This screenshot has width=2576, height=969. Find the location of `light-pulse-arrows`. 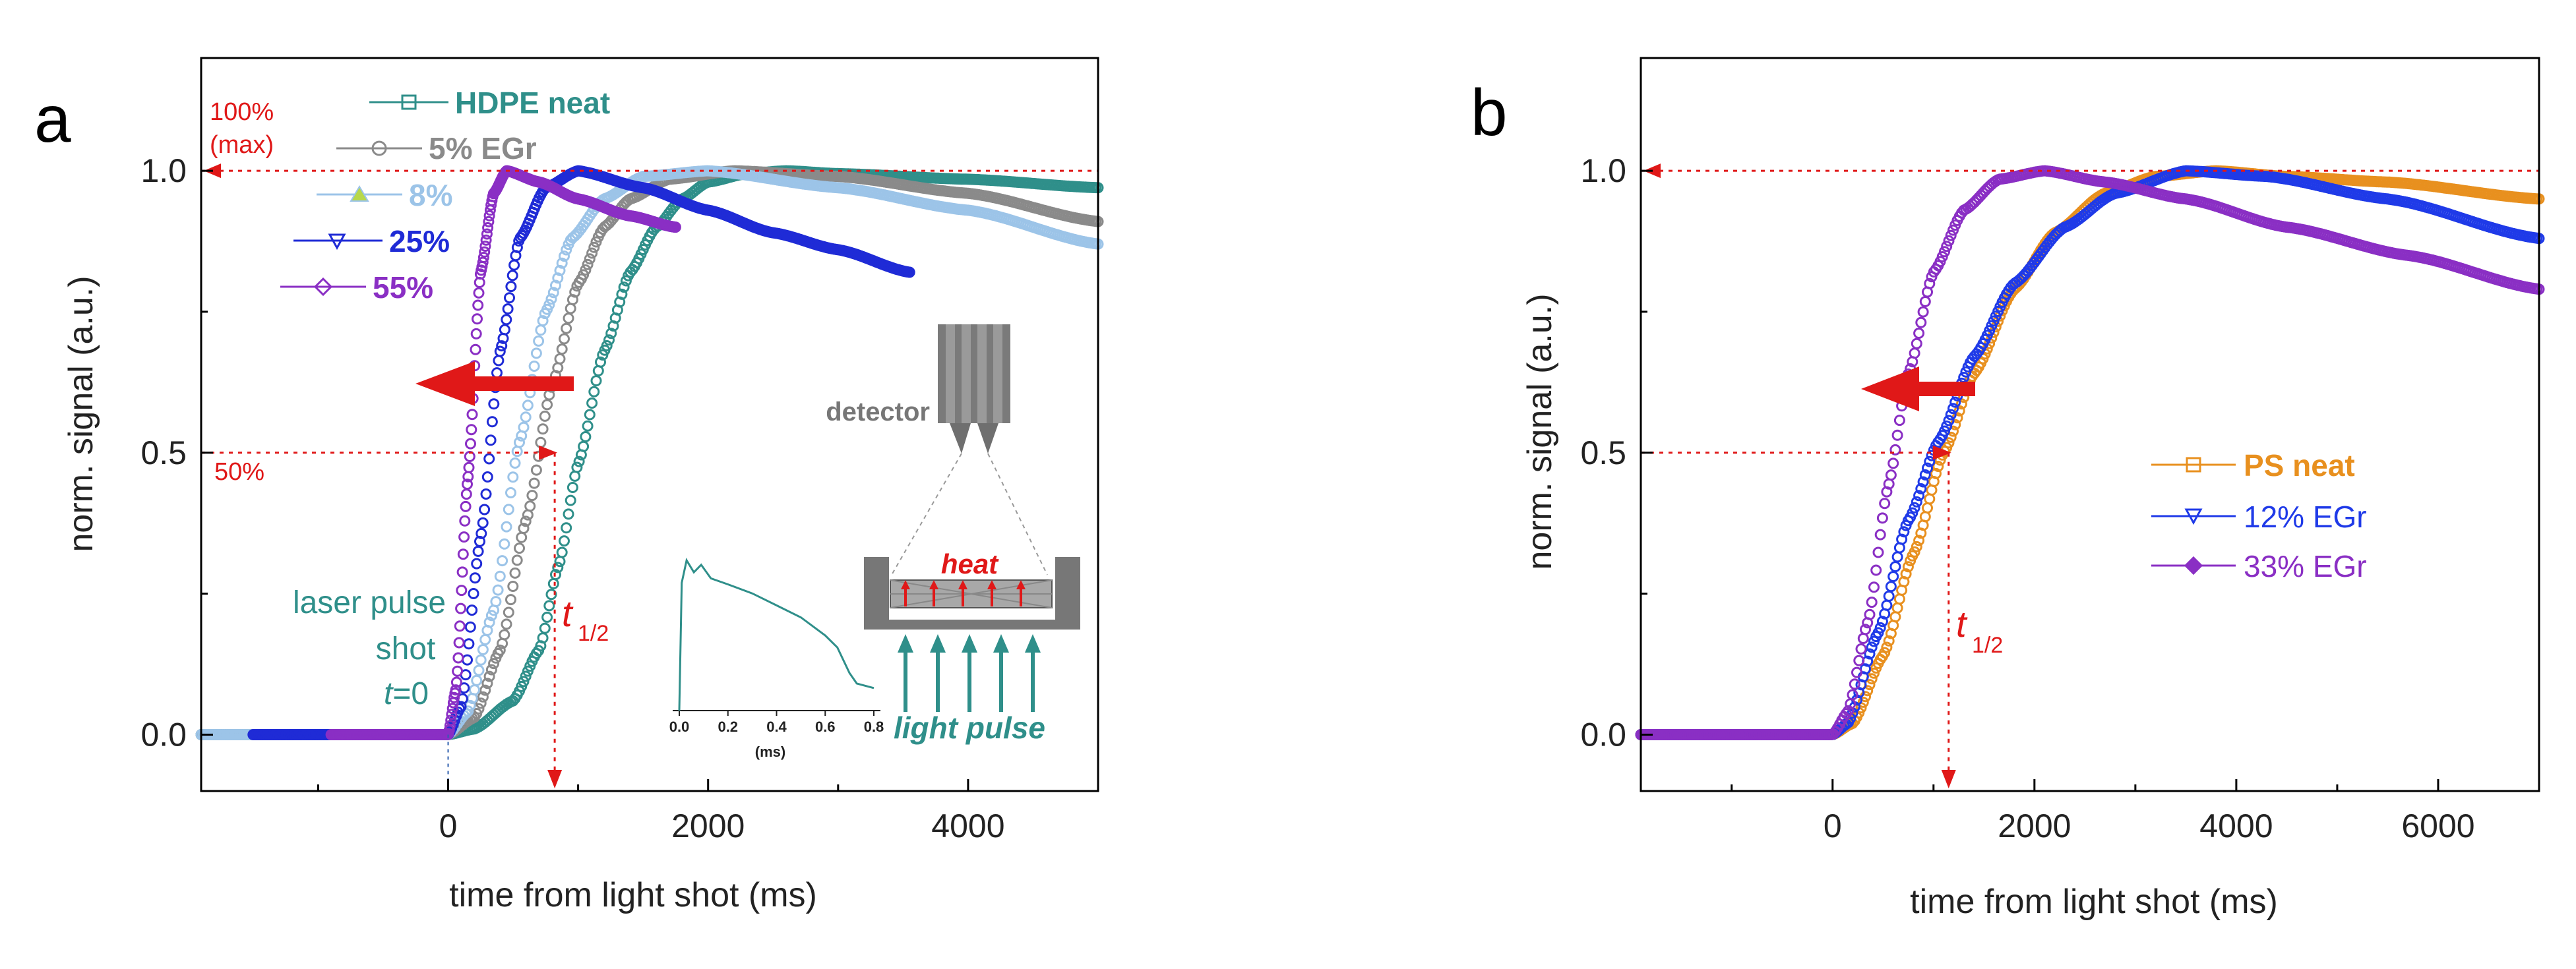

light-pulse-arrows is located at coordinates (969, 673).